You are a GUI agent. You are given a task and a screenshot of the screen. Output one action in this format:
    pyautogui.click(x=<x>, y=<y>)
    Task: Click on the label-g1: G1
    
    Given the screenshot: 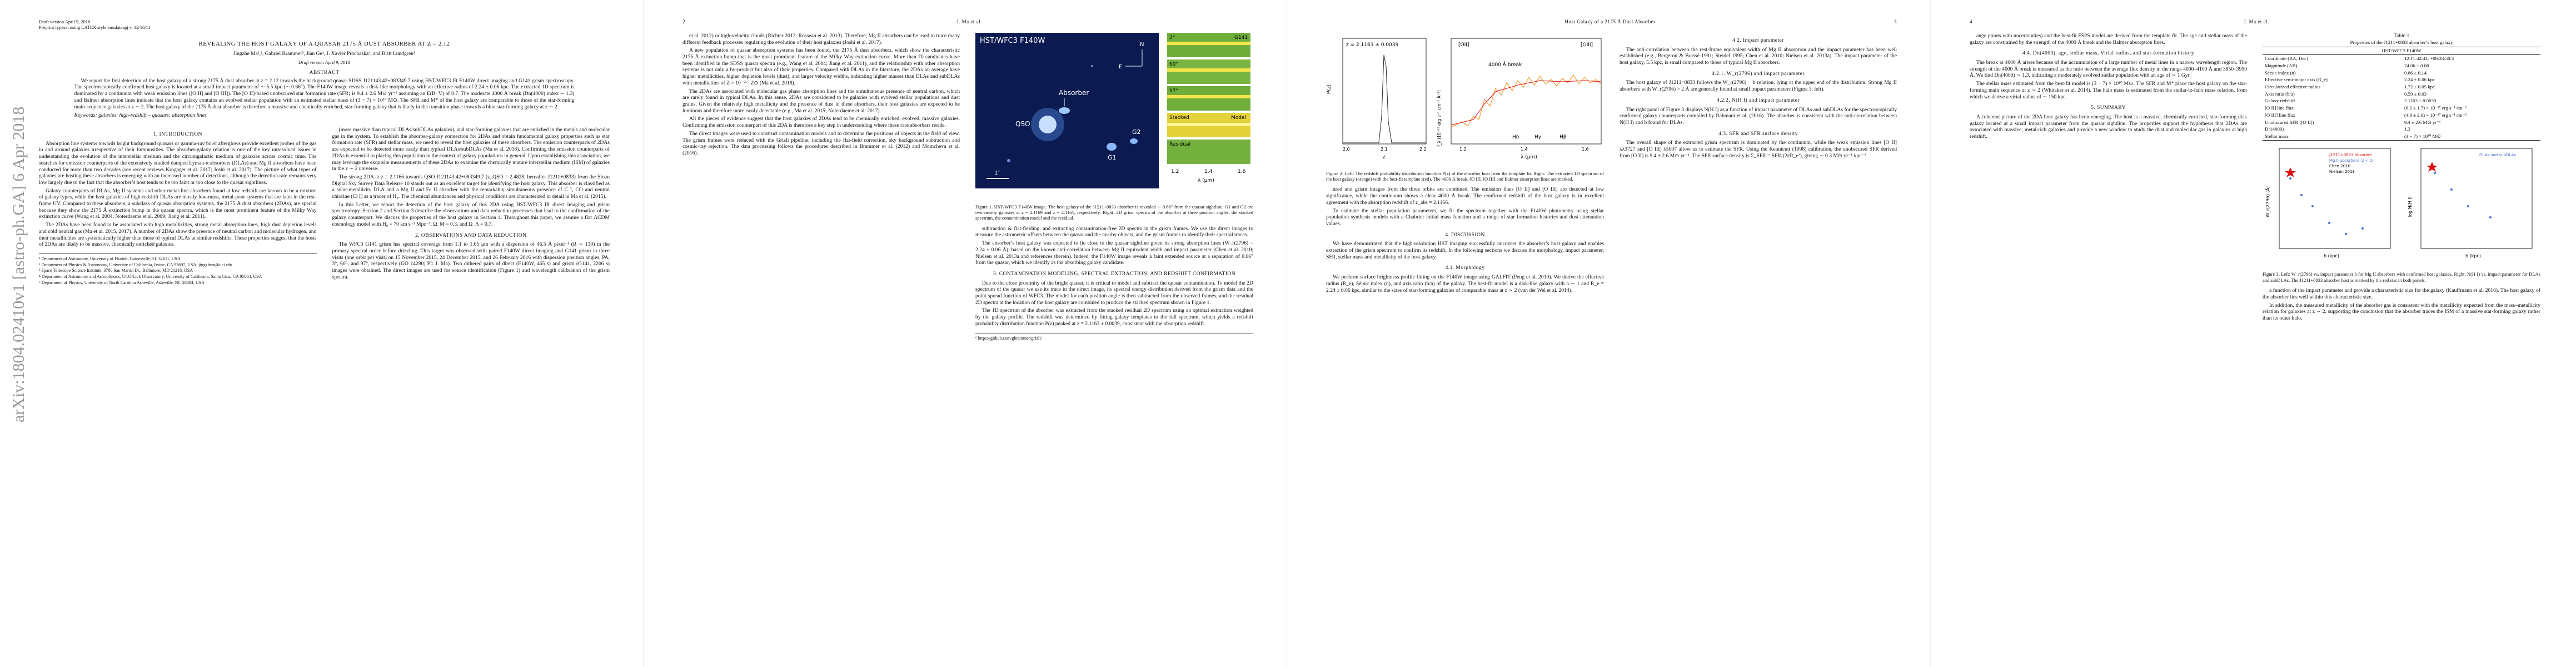 What is the action you would take?
    pyautogui.click(x=1112, y=157)
    